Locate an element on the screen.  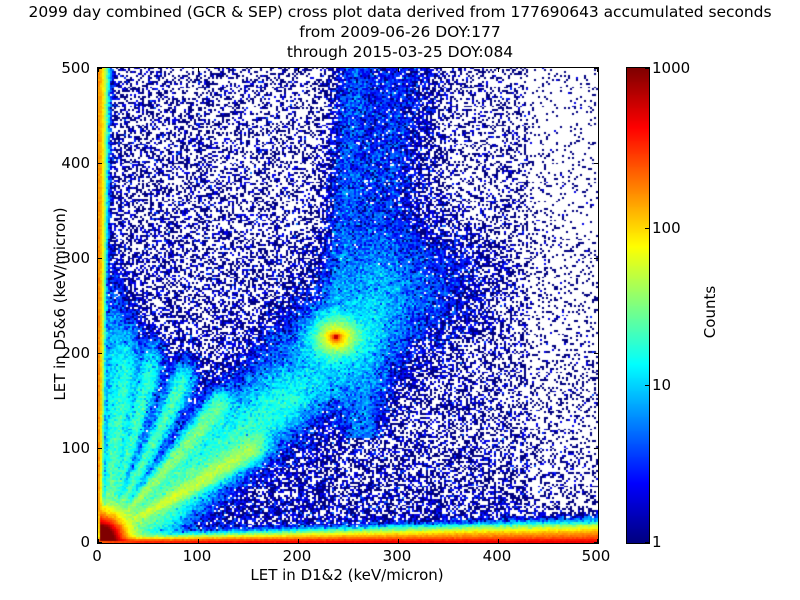
yticklabel-400: 400 is located at coordinates (75, 163).